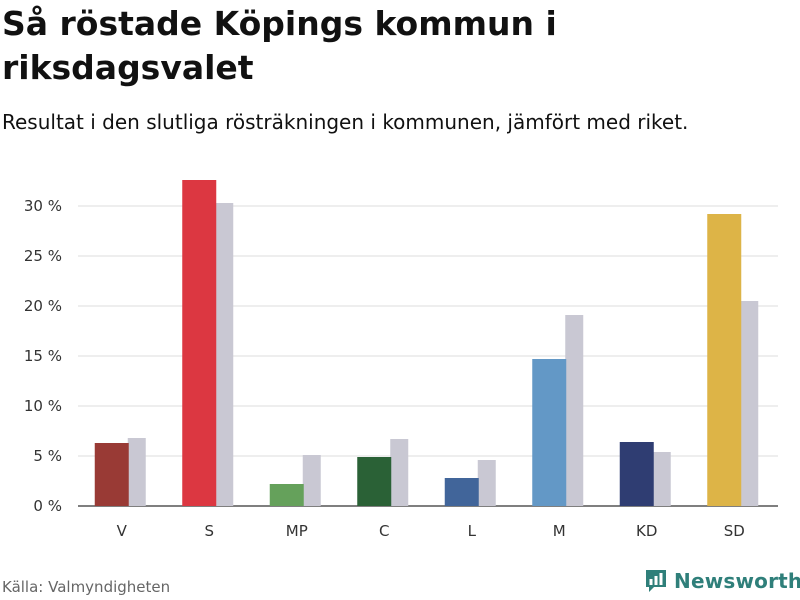 The height and width of the screenshot is (600, 800). What do you see at coordinates (661, 479) in the screenshot?
I see `bar-riket-kd` at bounding box center [661, 479].